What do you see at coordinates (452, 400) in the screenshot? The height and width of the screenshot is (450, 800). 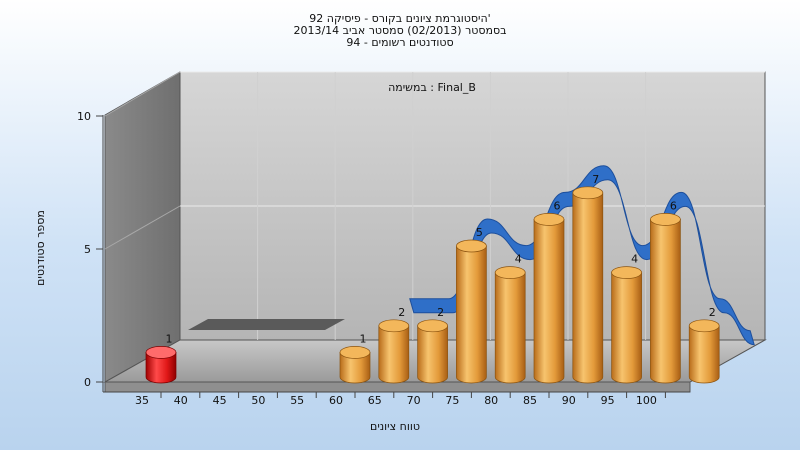 I see `x-tick-label: 75` at bounding box center [452, 400].